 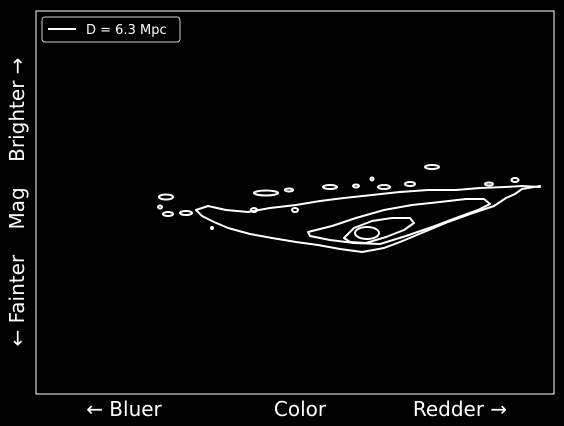 What do you see at coordinates (367, 233) in the screenshot?
I see `contour-innermost` at bounding box center [367, 233].